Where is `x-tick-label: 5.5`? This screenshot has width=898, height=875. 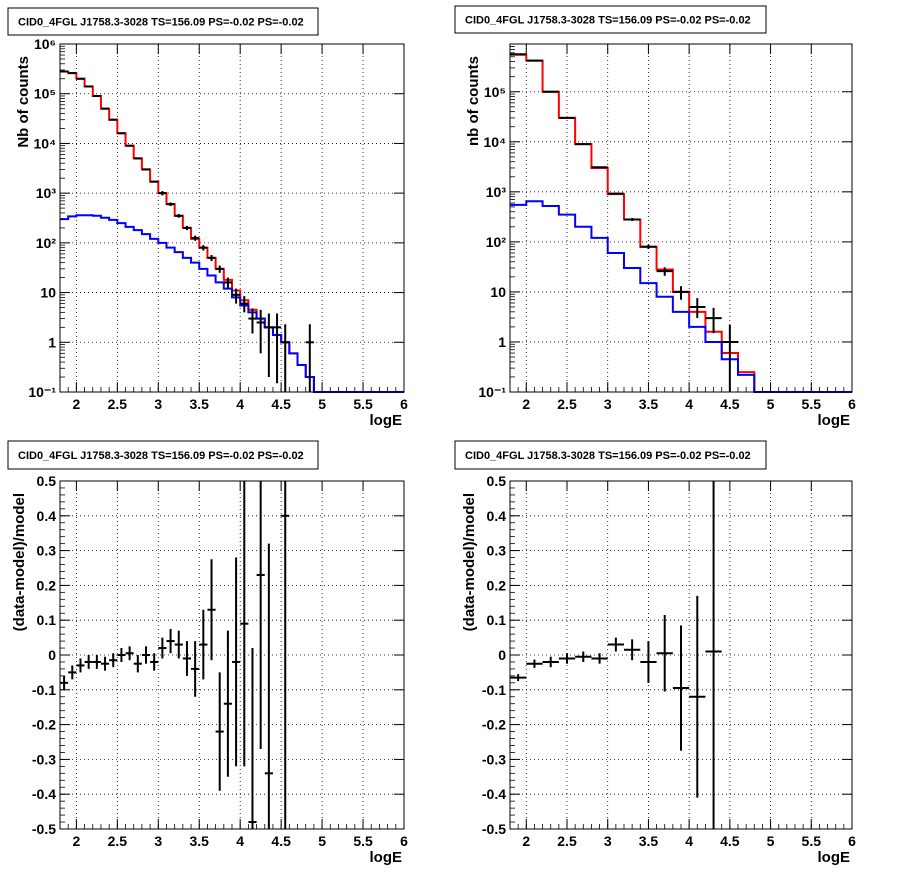
x-tick-label: 5.5 is located at coordinates (363, 404).